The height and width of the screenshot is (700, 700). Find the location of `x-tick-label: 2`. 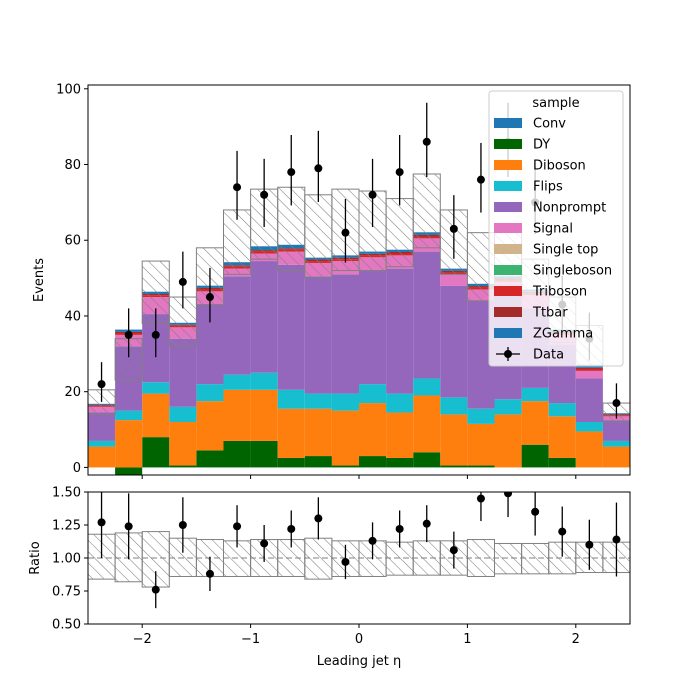

x-tick-label: 2 is located at coordinates (576, 639).